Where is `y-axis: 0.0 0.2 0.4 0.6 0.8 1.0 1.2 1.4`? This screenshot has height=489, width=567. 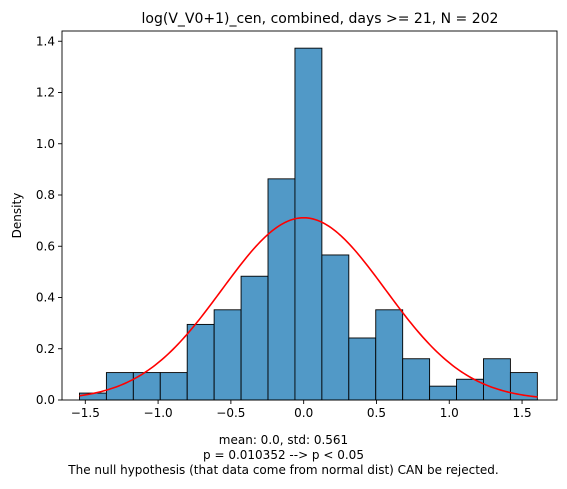 y-axis: 0.0 0.2 0.4 0.6 0.8 1.0 1.2 1.4 is located at coordinates (49, 220).